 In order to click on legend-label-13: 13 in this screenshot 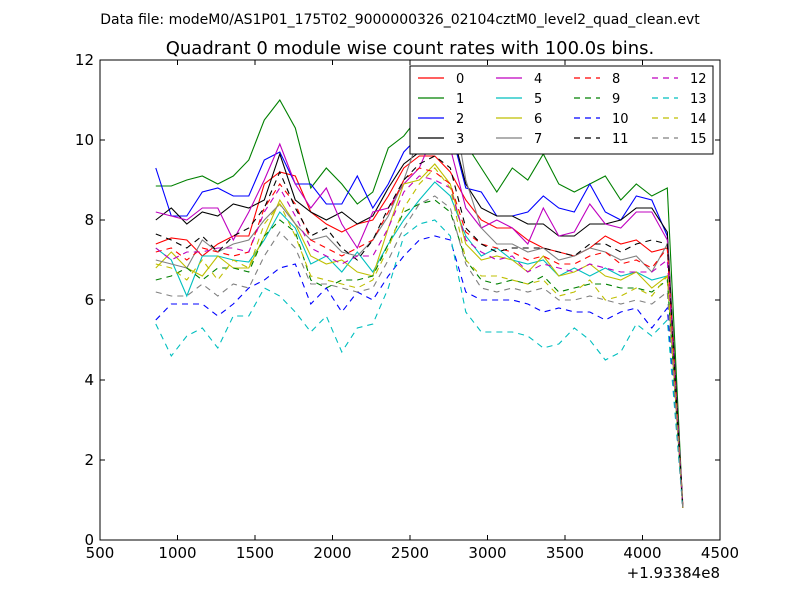, I will do `click(698, 99)`.